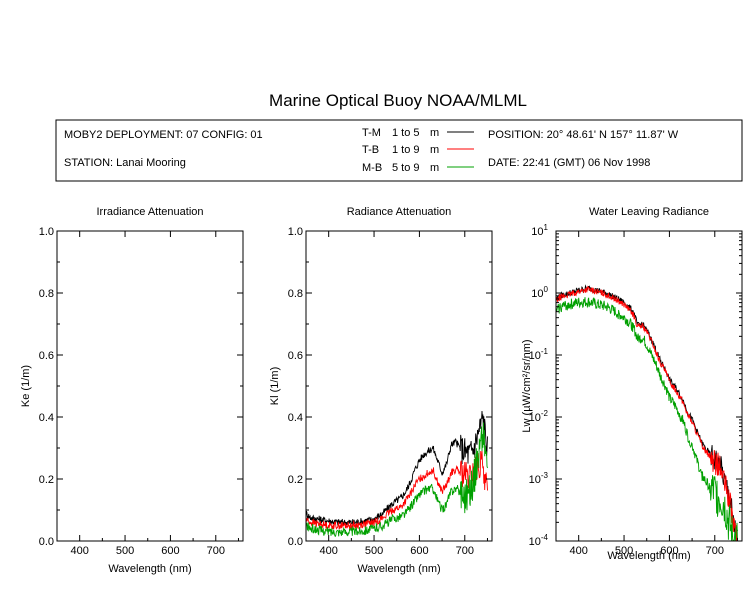 The width and height of the screenshot is (750, 600). What do you see at coordinates (539, 416) in the screenshot?
I see `y-tick-label: 10⁻²` at bounding box center [539, 416].